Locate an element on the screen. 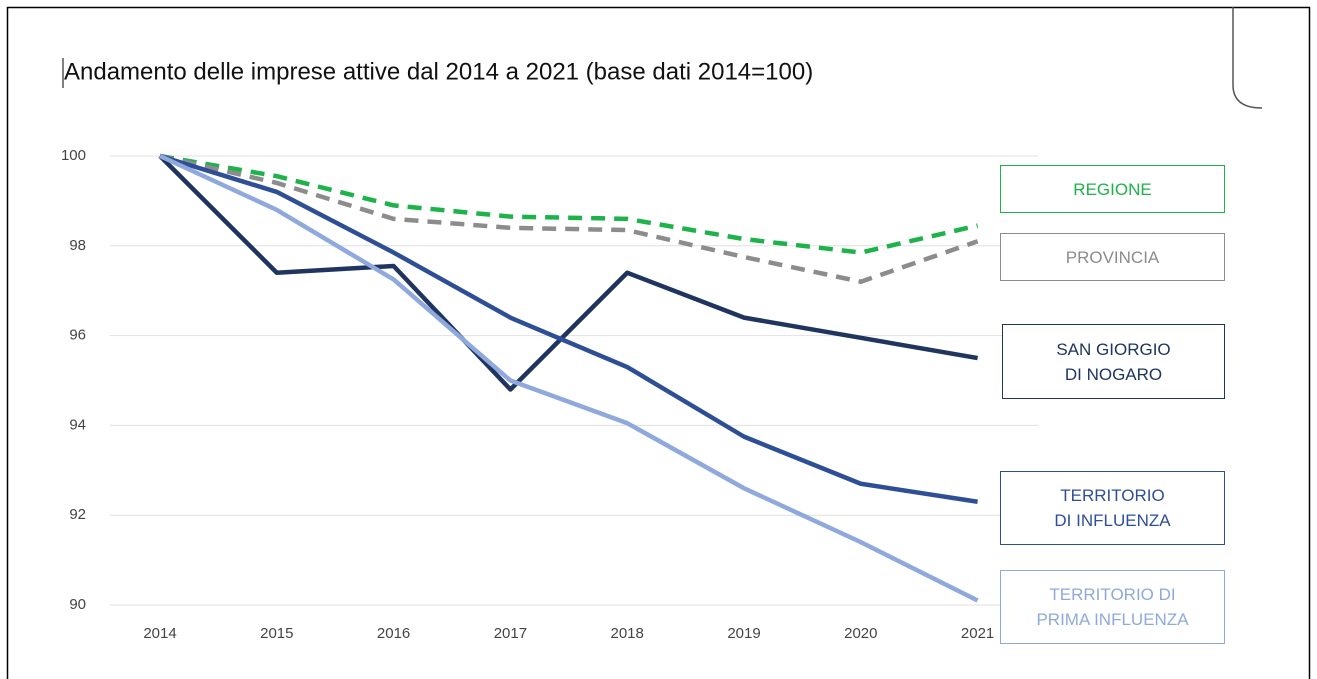  x-tick-label: 2015 is located at coordinates (276, 633).